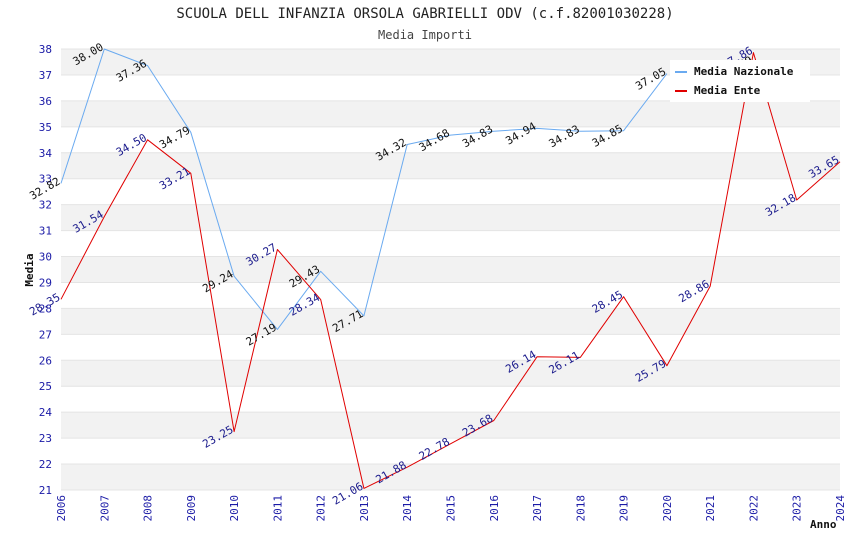 This screenshot has height=550, width=850. Describe the element at coordinates (45, 490) in the screenshot. I see `y-tick-label: 21` at that location.